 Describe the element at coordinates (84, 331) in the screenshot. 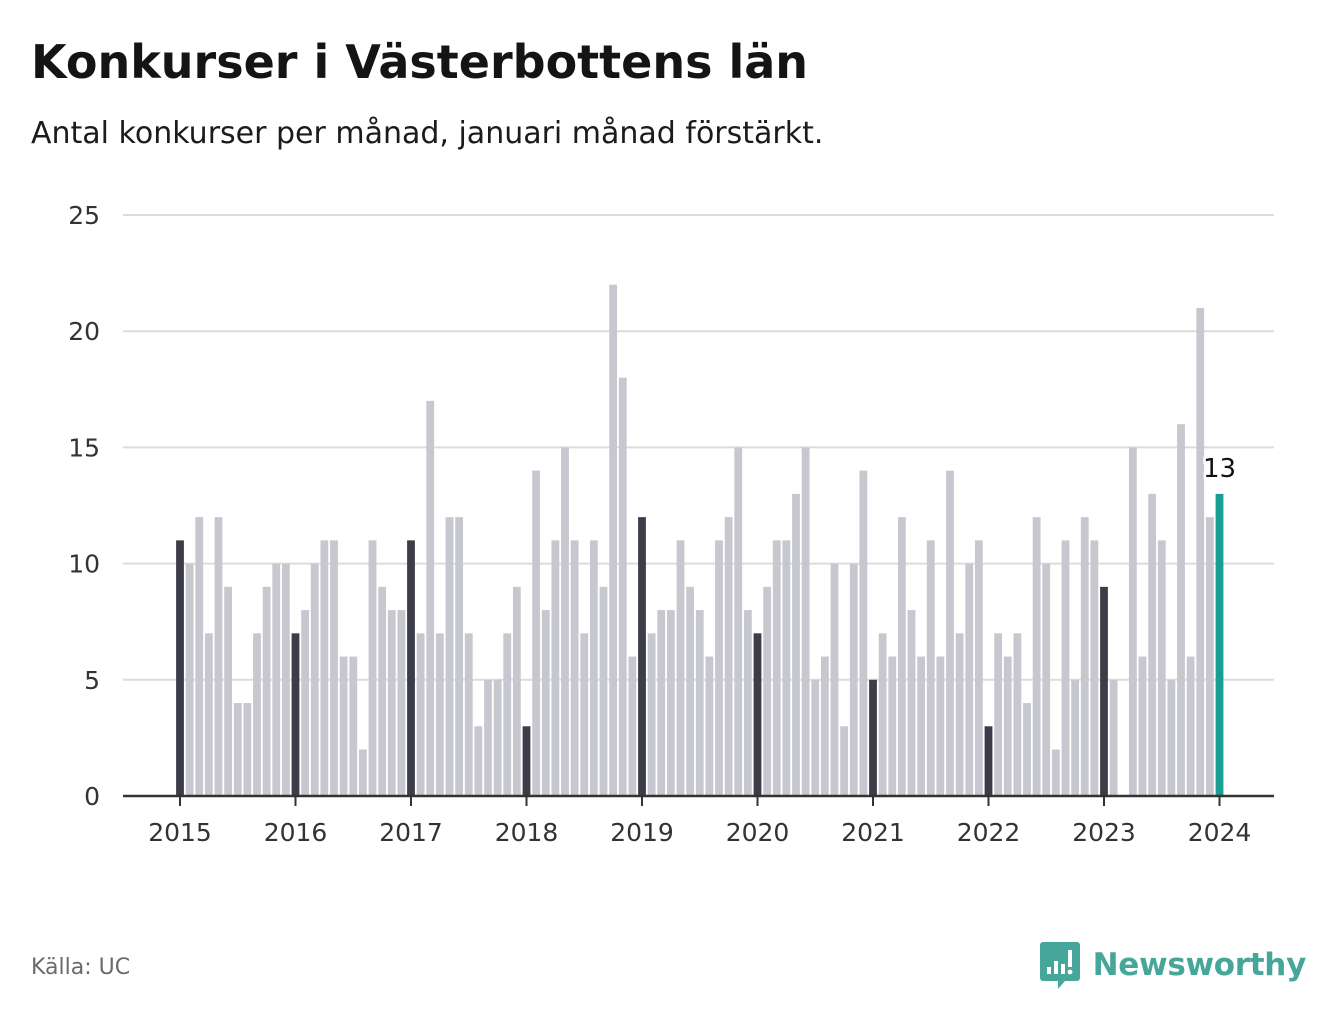

I see `y-tick-label: 20` at that location.